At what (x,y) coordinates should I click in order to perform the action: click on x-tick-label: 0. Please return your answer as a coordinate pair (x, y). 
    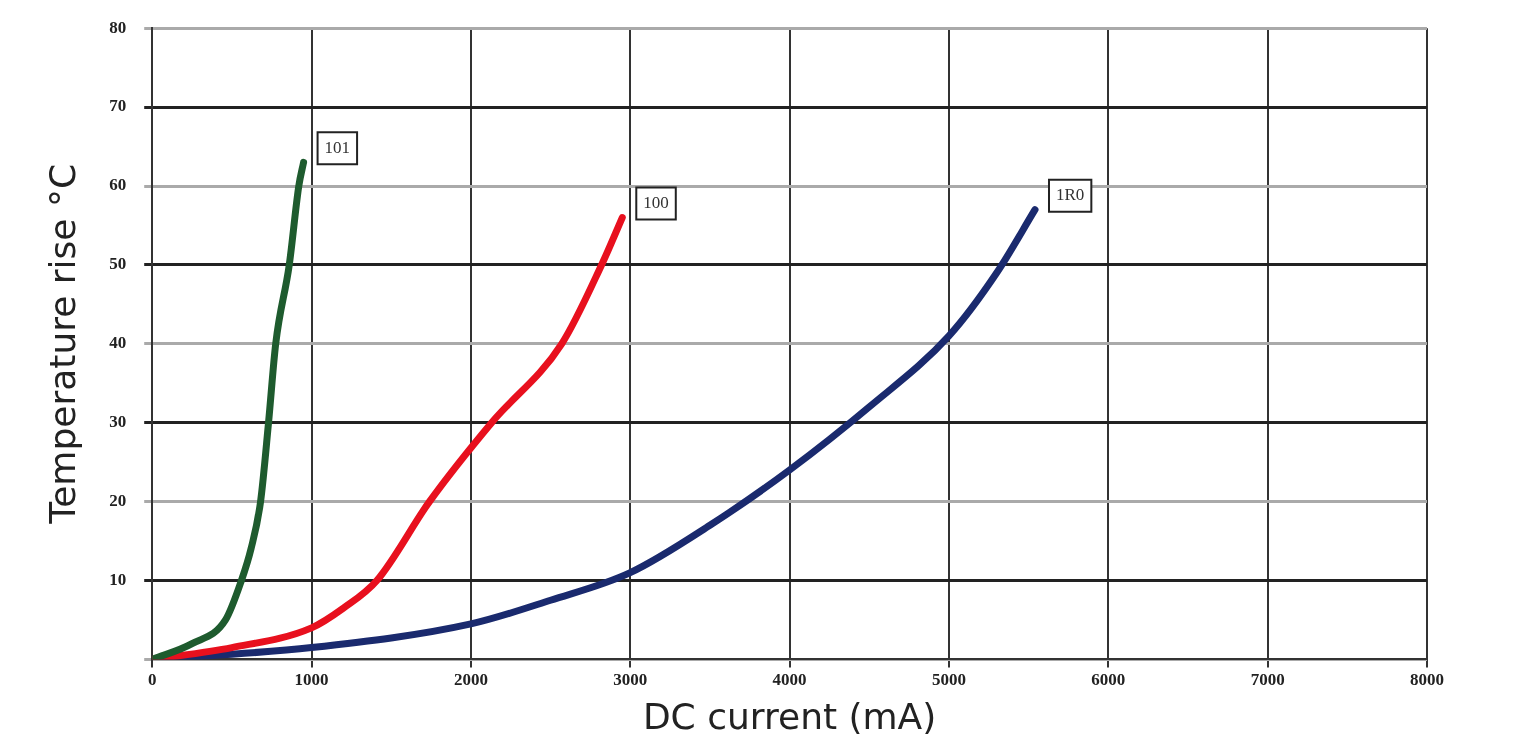
    Looking at the image, I should click on (152, 679).